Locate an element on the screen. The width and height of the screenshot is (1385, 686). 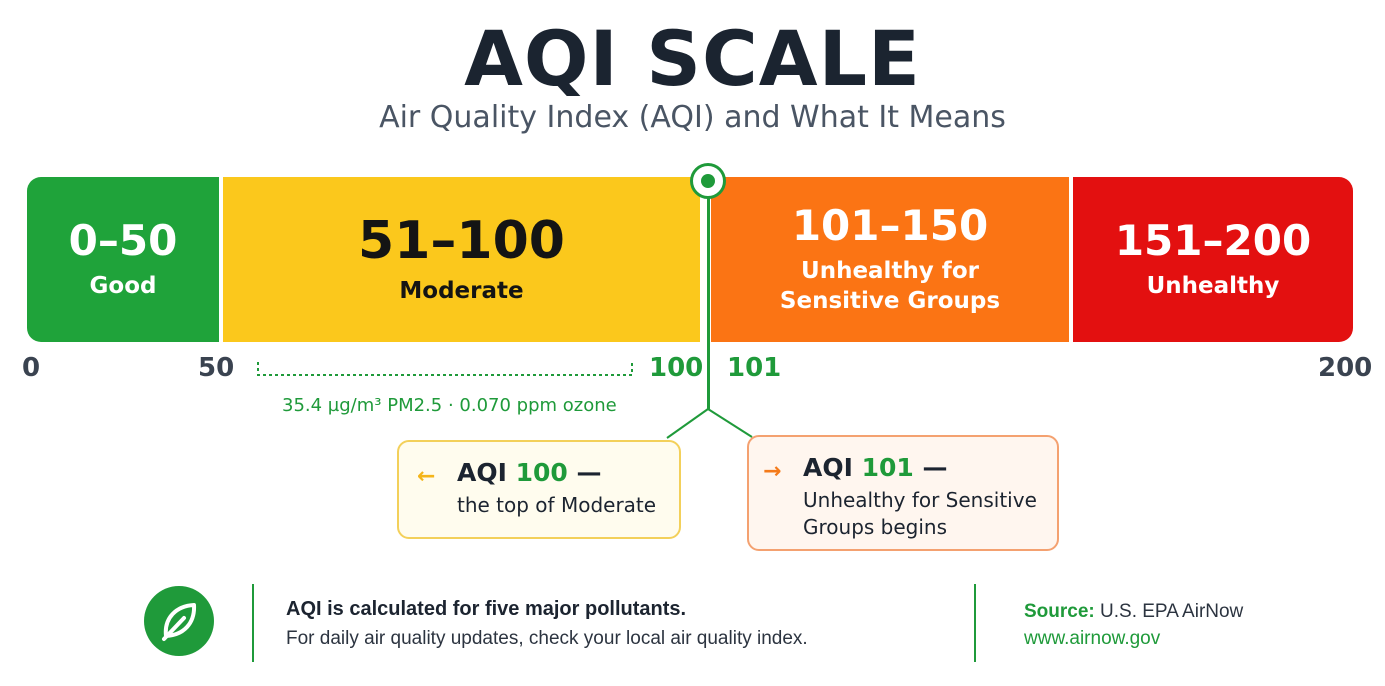
leaf-icon is located at coordinates (179, 621).